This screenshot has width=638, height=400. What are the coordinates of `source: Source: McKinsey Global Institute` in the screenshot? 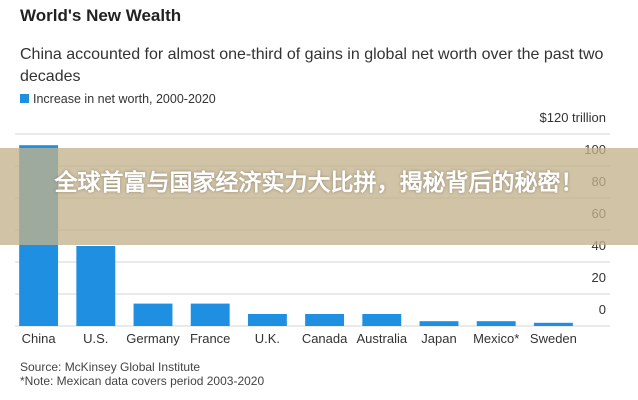 It's located at (110, 367).